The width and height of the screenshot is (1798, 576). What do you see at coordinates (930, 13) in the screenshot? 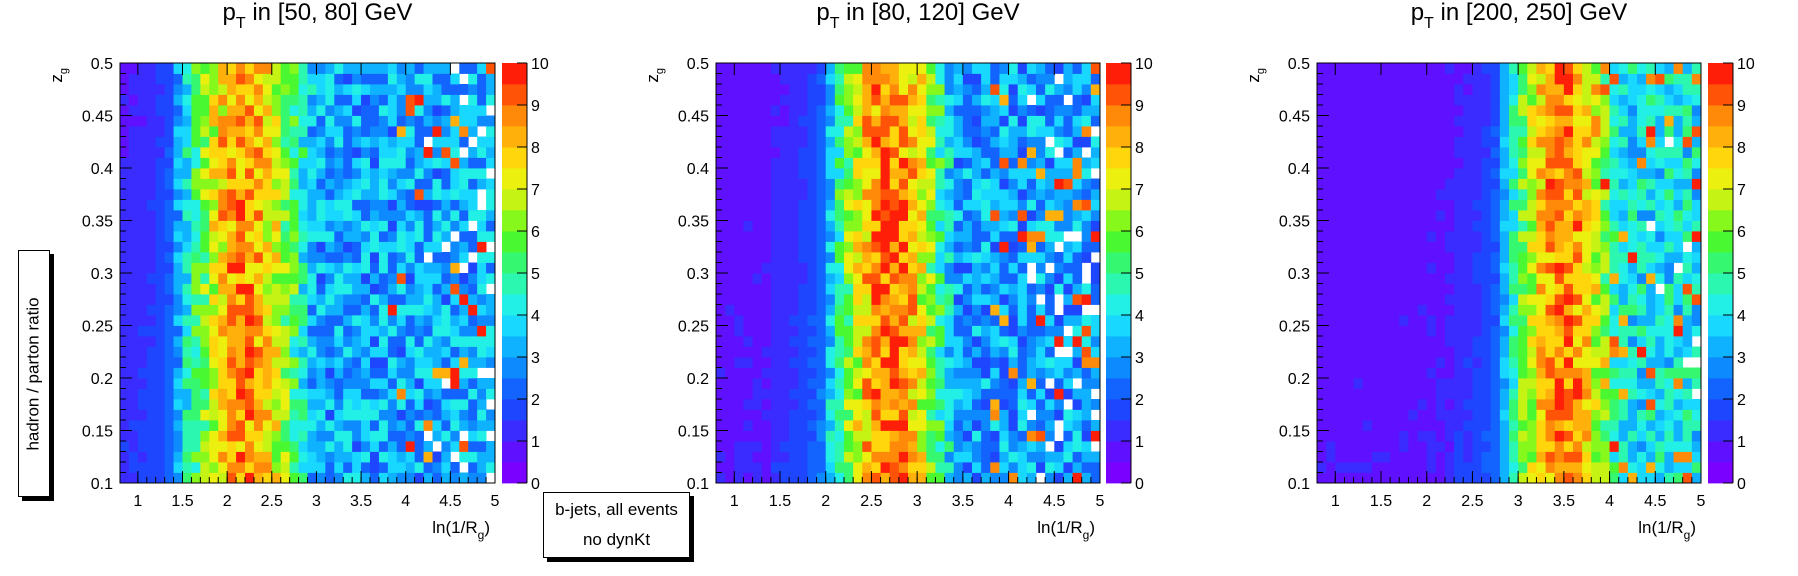
I see `title-rest: in [80, 120] GeV` at bounding box center [930, 13].